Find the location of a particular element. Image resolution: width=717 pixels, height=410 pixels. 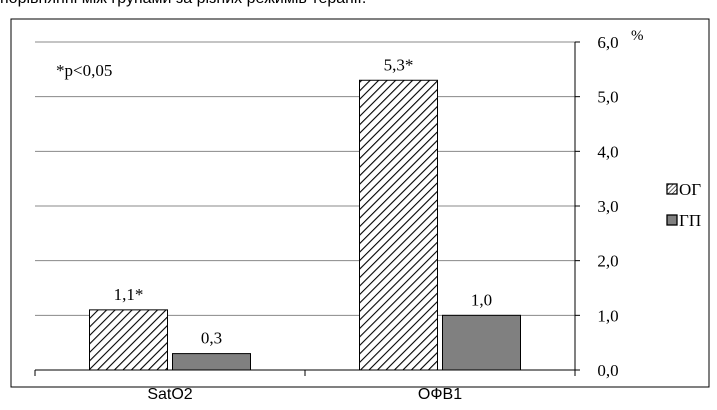

bar-ГП-SatO2 is located at coordinates (211, 362).